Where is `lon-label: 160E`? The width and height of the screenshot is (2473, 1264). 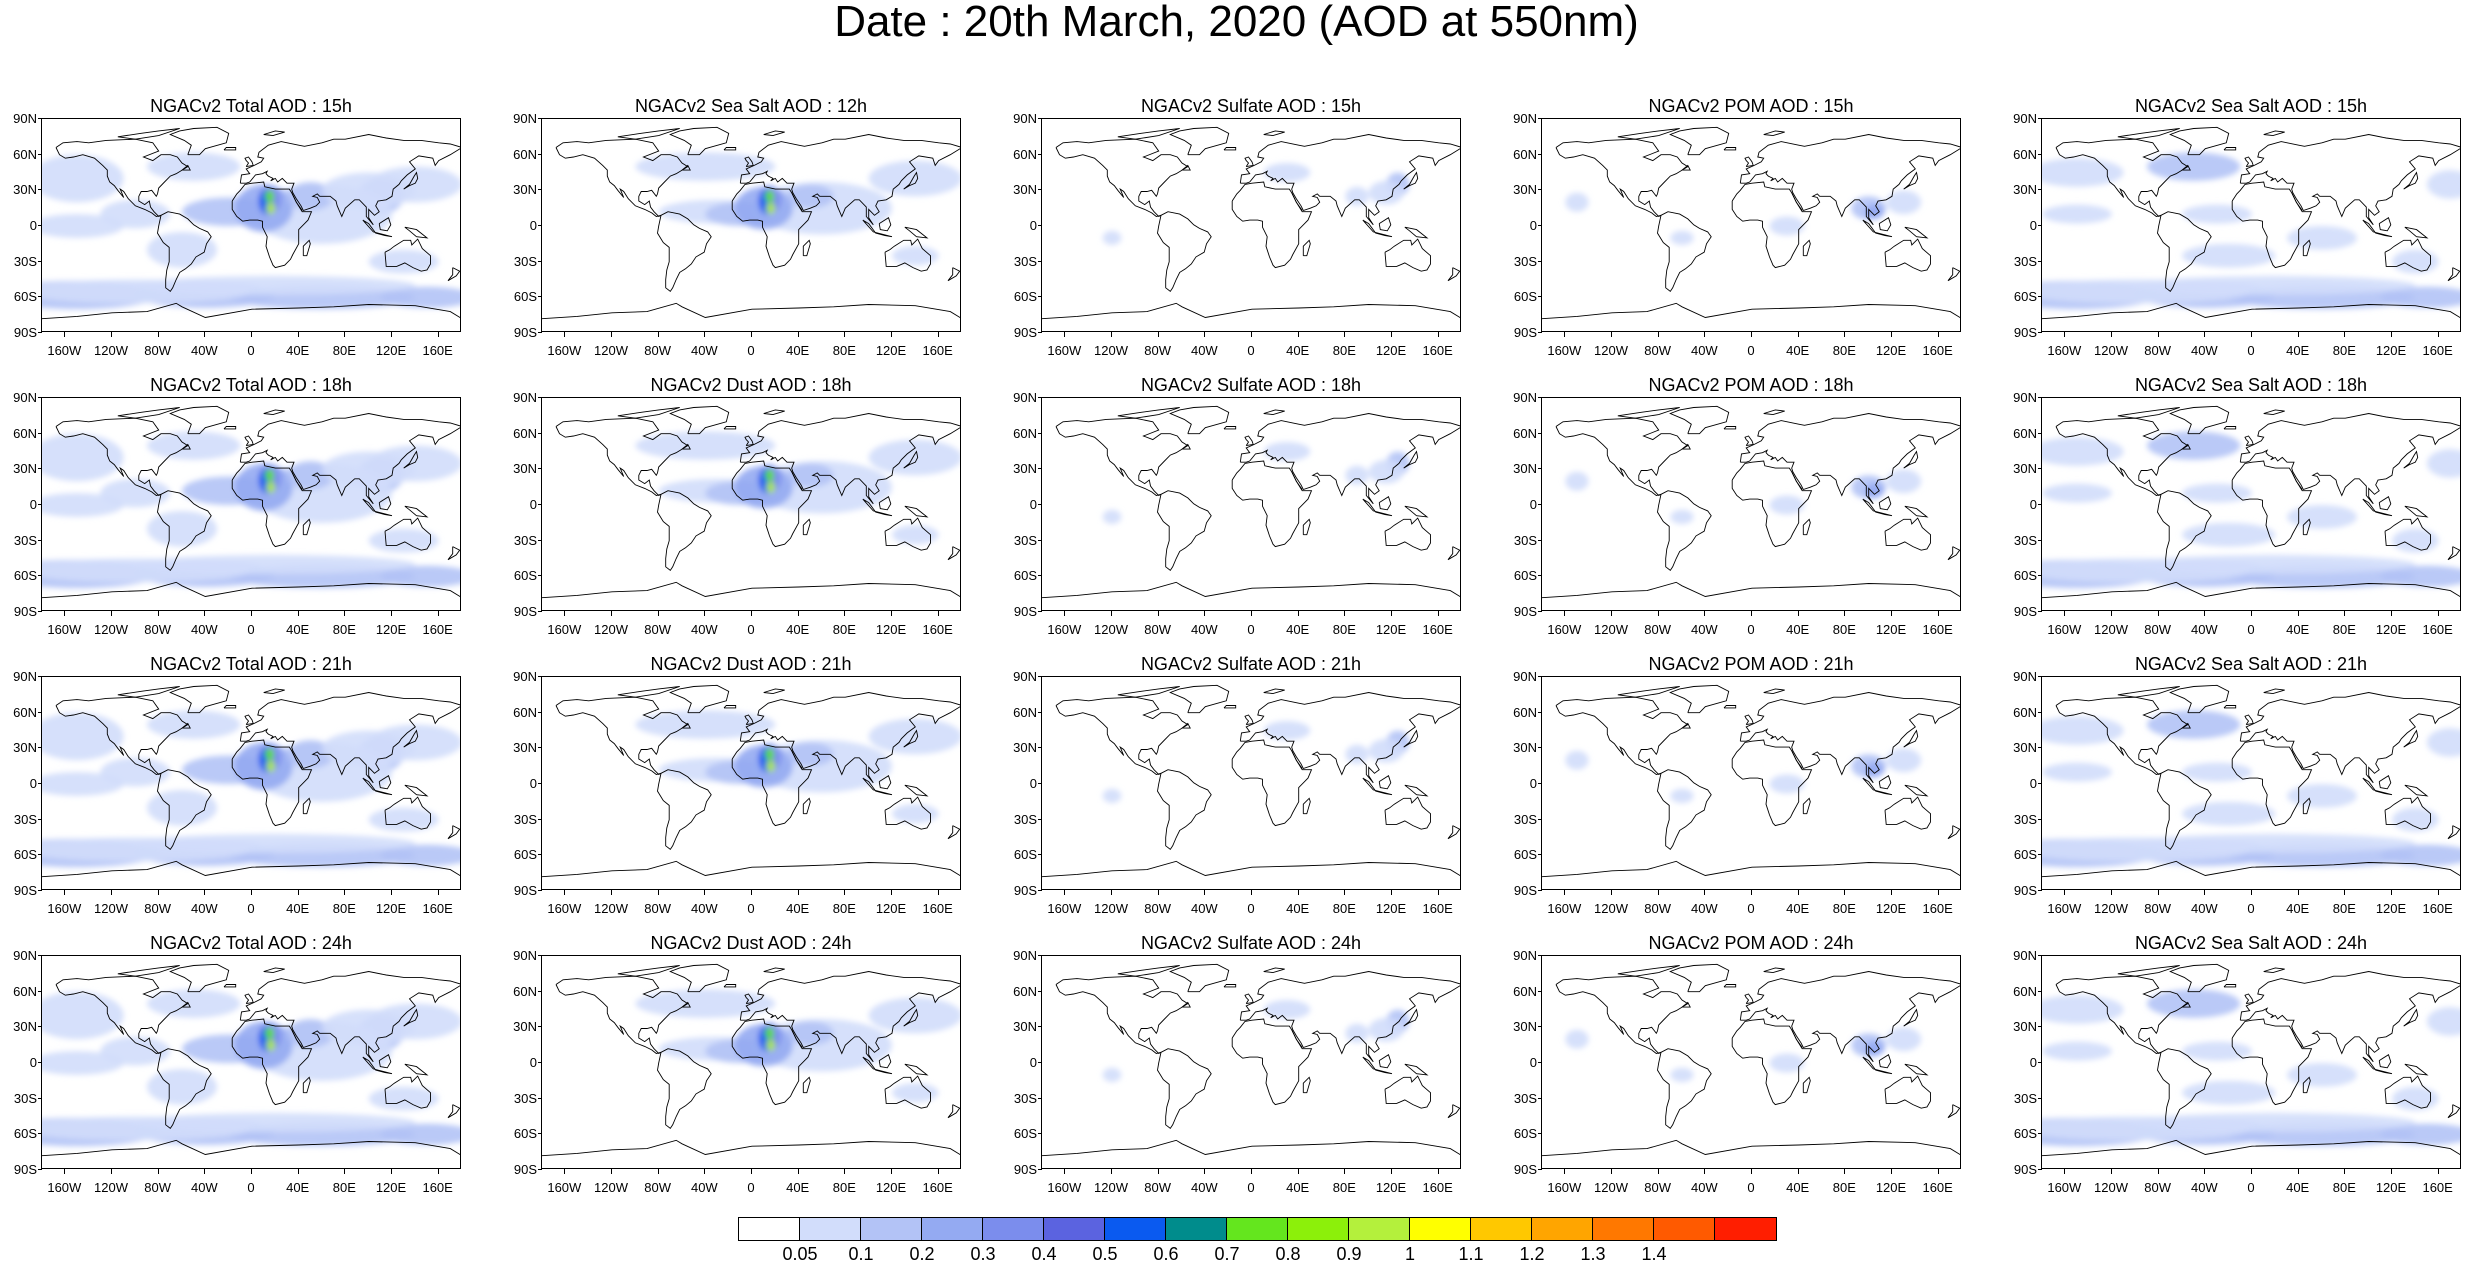
lon-label: 160E is located at coordinates (2437, 908).